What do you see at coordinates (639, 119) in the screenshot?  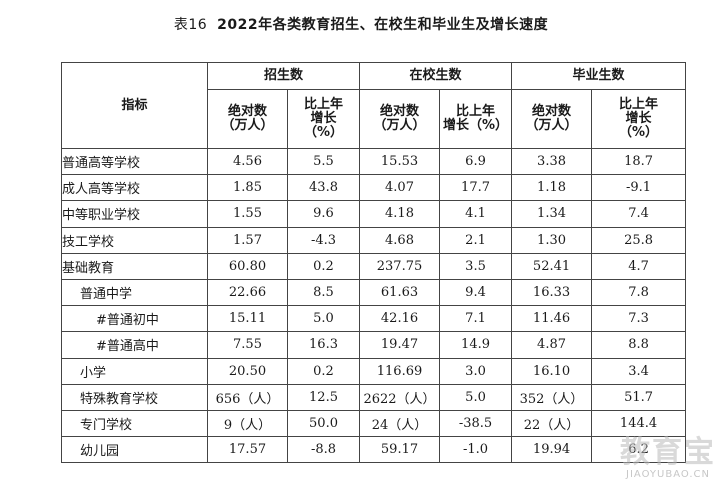 I see `graduates-growth-header: 比上年 增长 （%）` at bounding box center [639, 119].